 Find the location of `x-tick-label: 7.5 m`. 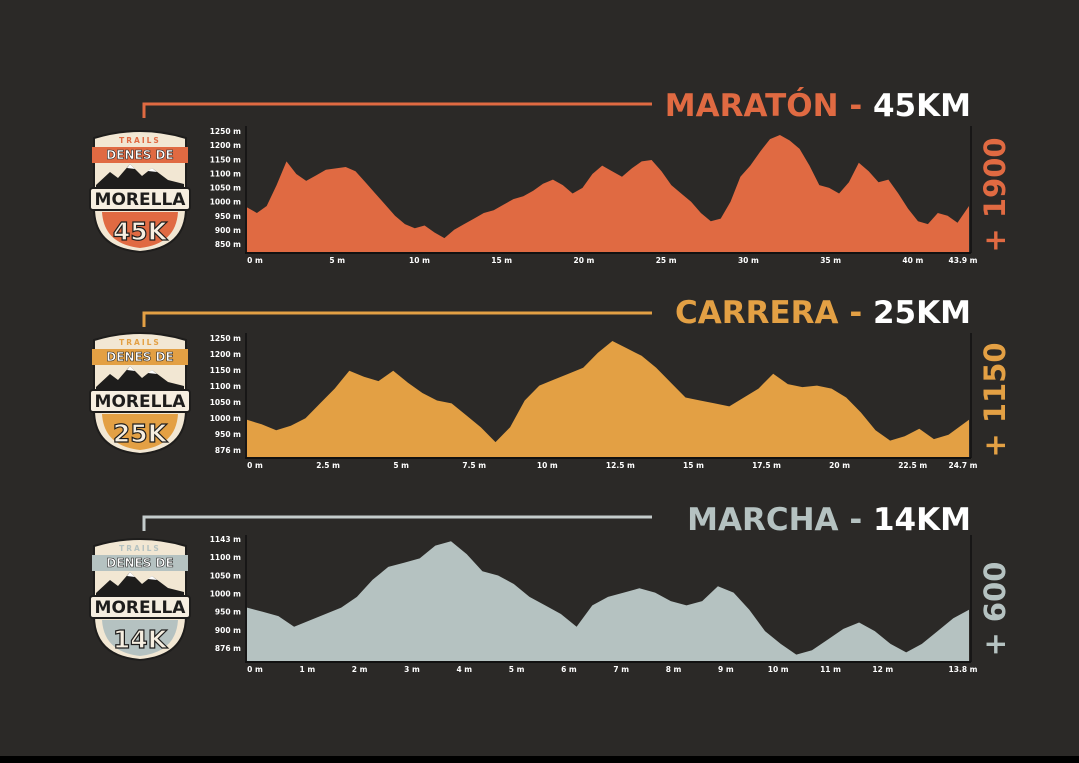

x-tick-label: 7.5 m is located at coordinates (474, 465).